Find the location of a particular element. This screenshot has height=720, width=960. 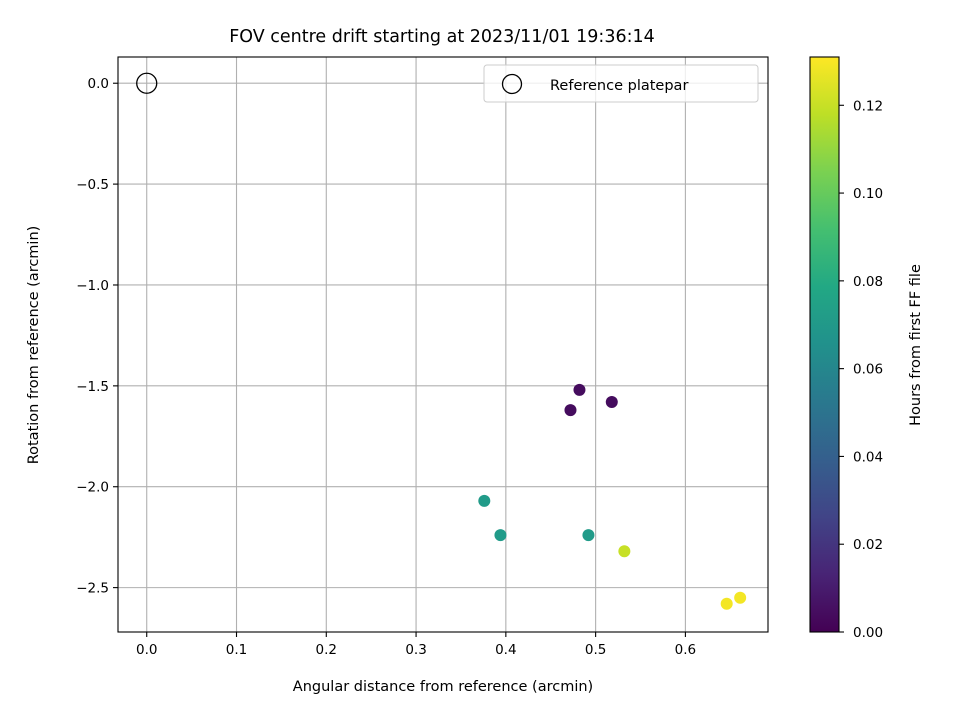

colorbar-tick-label: 0.08 is located at coordinates (868, 282).